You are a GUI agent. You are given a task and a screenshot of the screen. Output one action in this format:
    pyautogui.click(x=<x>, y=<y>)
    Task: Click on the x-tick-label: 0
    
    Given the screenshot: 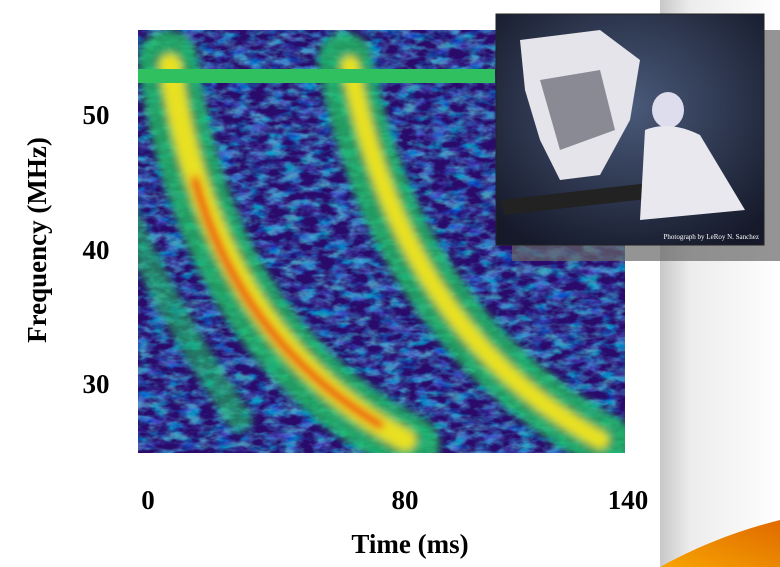 What is the action you would take?
    pyautogui.click(x=148, y=500)
    